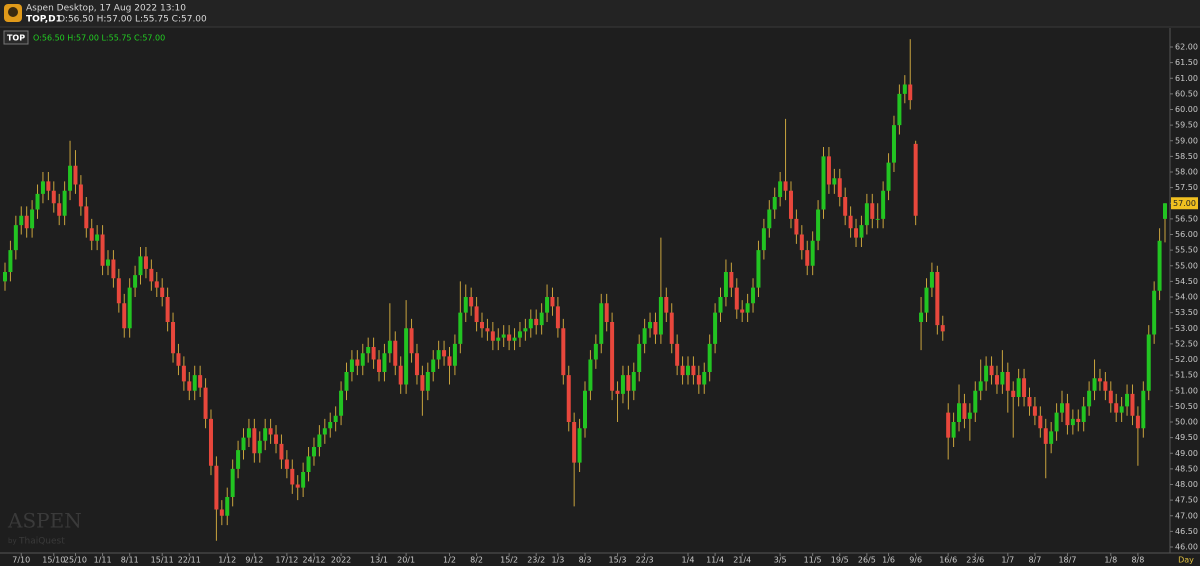 This screenshot has height=566, width=1200. Describe the element at coordinates (1186, 172) in the screenshot. I see `y-tick-label: 58.00` at that location.